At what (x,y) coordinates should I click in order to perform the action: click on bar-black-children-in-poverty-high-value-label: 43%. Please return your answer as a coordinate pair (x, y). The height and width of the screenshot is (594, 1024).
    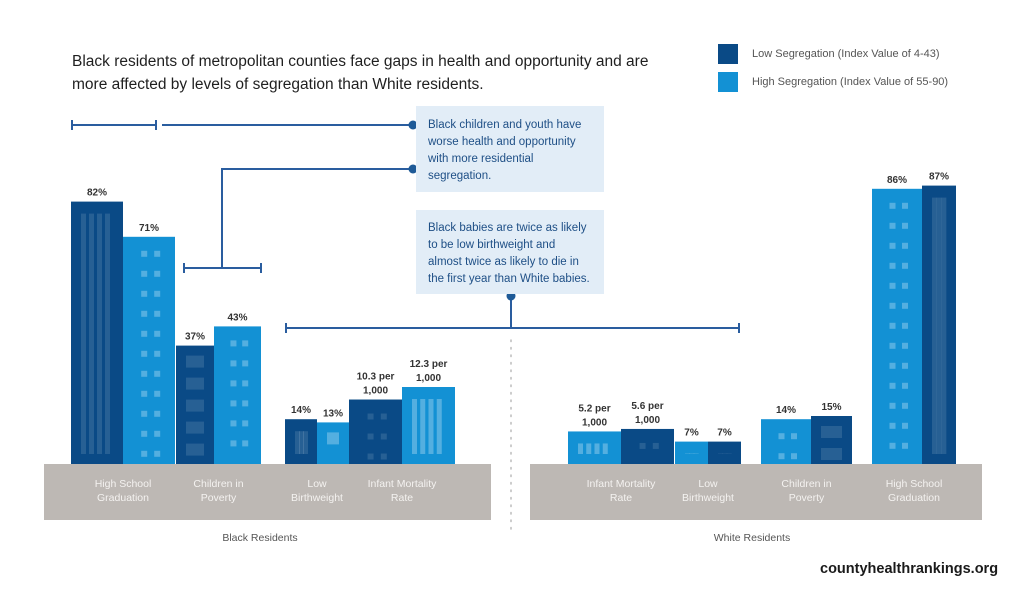
    Looking at the image, I should click on (237, 317).